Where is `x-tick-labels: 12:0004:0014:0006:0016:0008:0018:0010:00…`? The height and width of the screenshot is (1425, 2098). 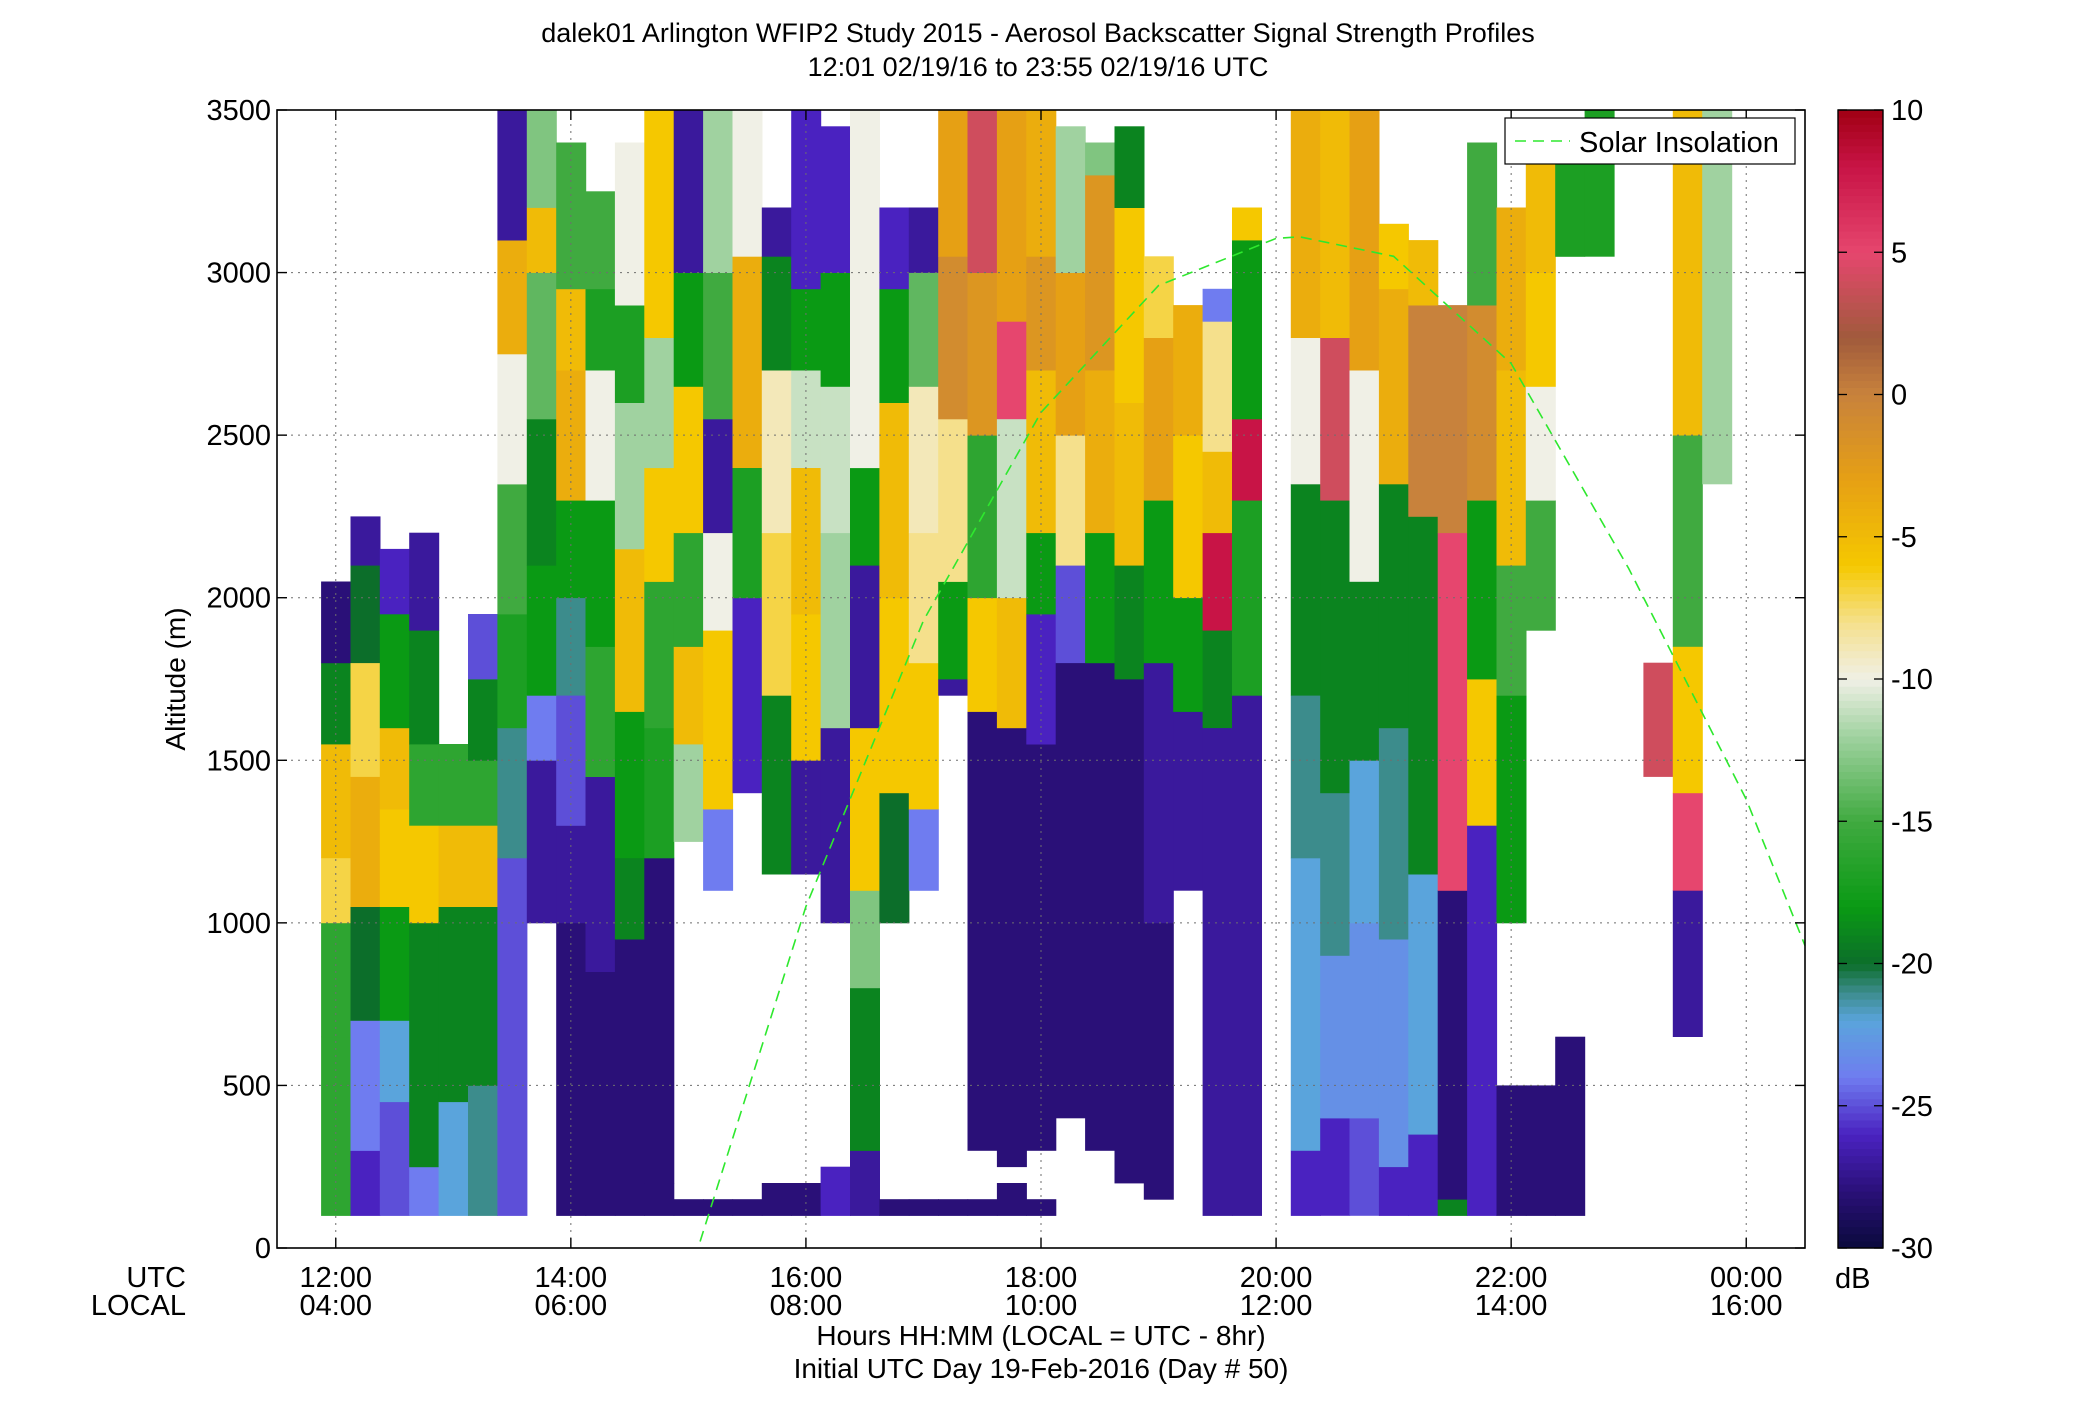 x-tick-labels: 12:0004:0014:0006:0016:0008:0018:0010:00… is located at coordinates (1040, 1292).